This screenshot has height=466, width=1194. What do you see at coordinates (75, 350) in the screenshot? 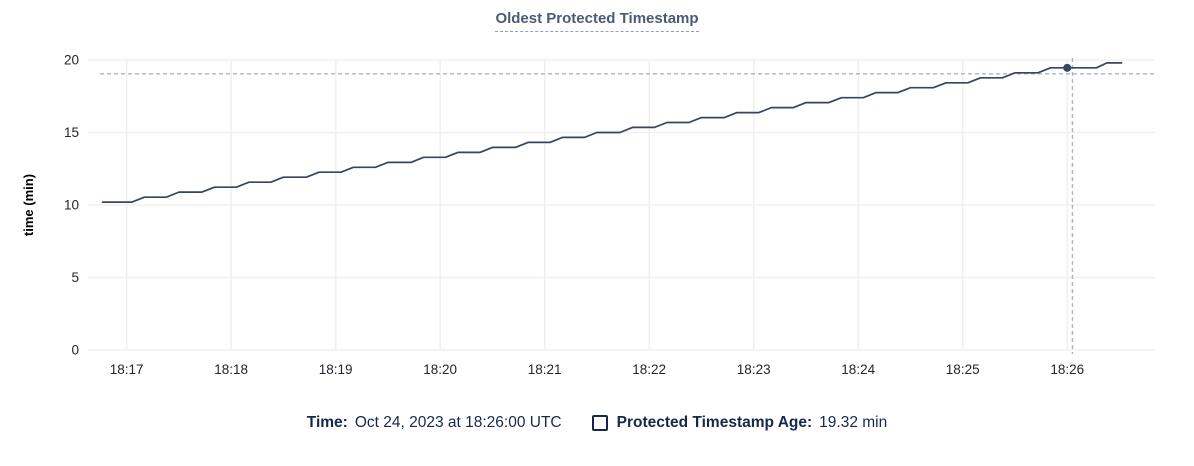
I see `y-tick-label: 0` at bounding box center [75, 350].